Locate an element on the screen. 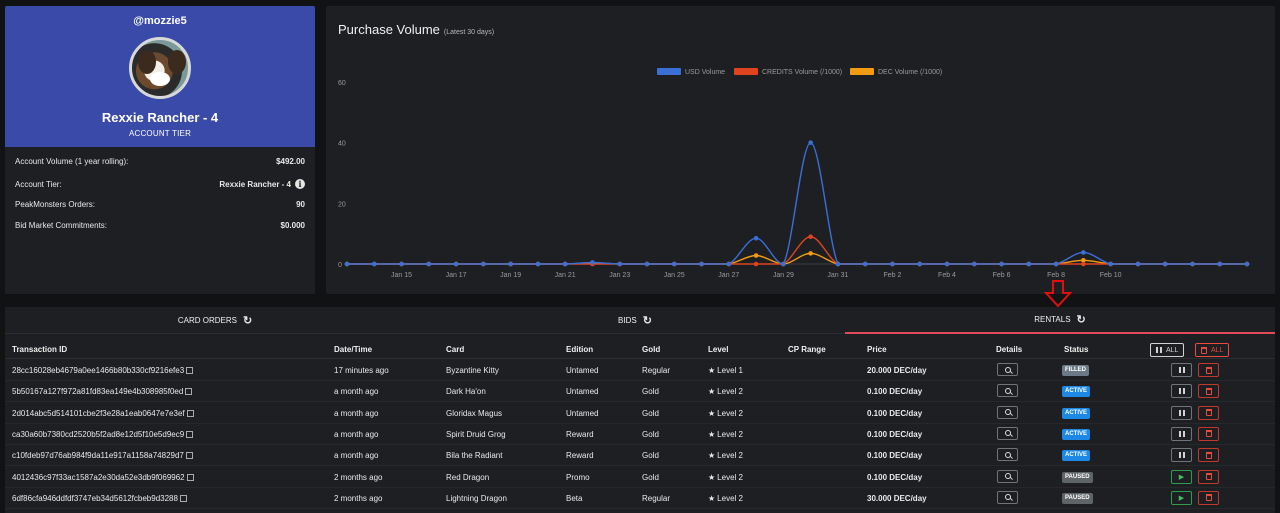 This screenshot has height=513, width=1280. stat-value: $492.00 is located at coordinates (290, 161).